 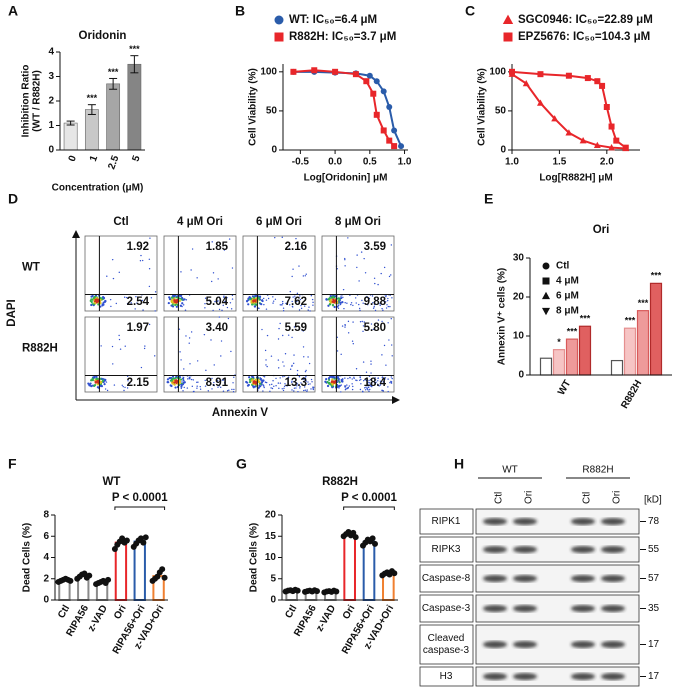 I want to click on legend-label: 6 μM, so click(x=567, y=296).